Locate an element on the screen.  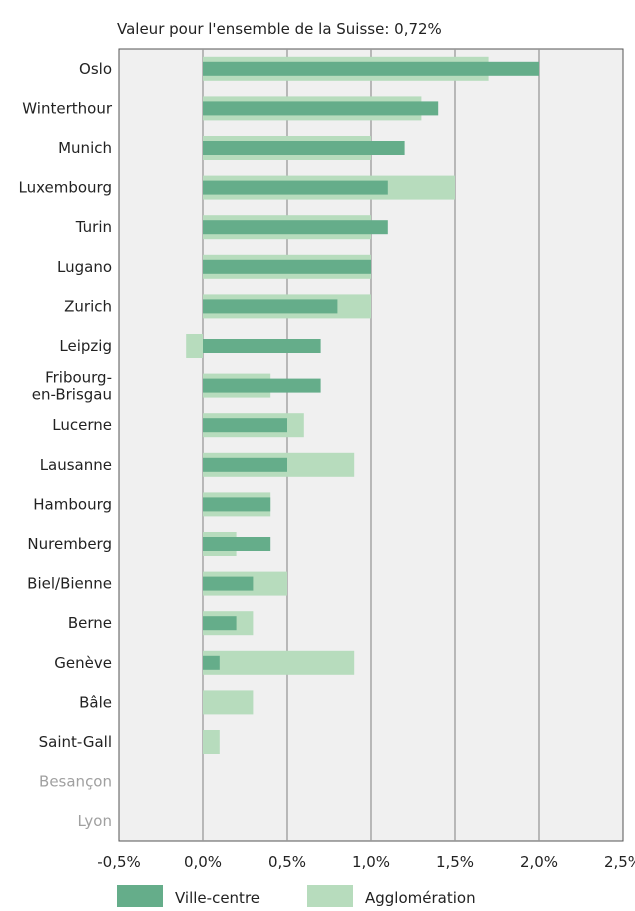
category-label: Fribourg-en-Brisgau is located at coordinates (72, 386).